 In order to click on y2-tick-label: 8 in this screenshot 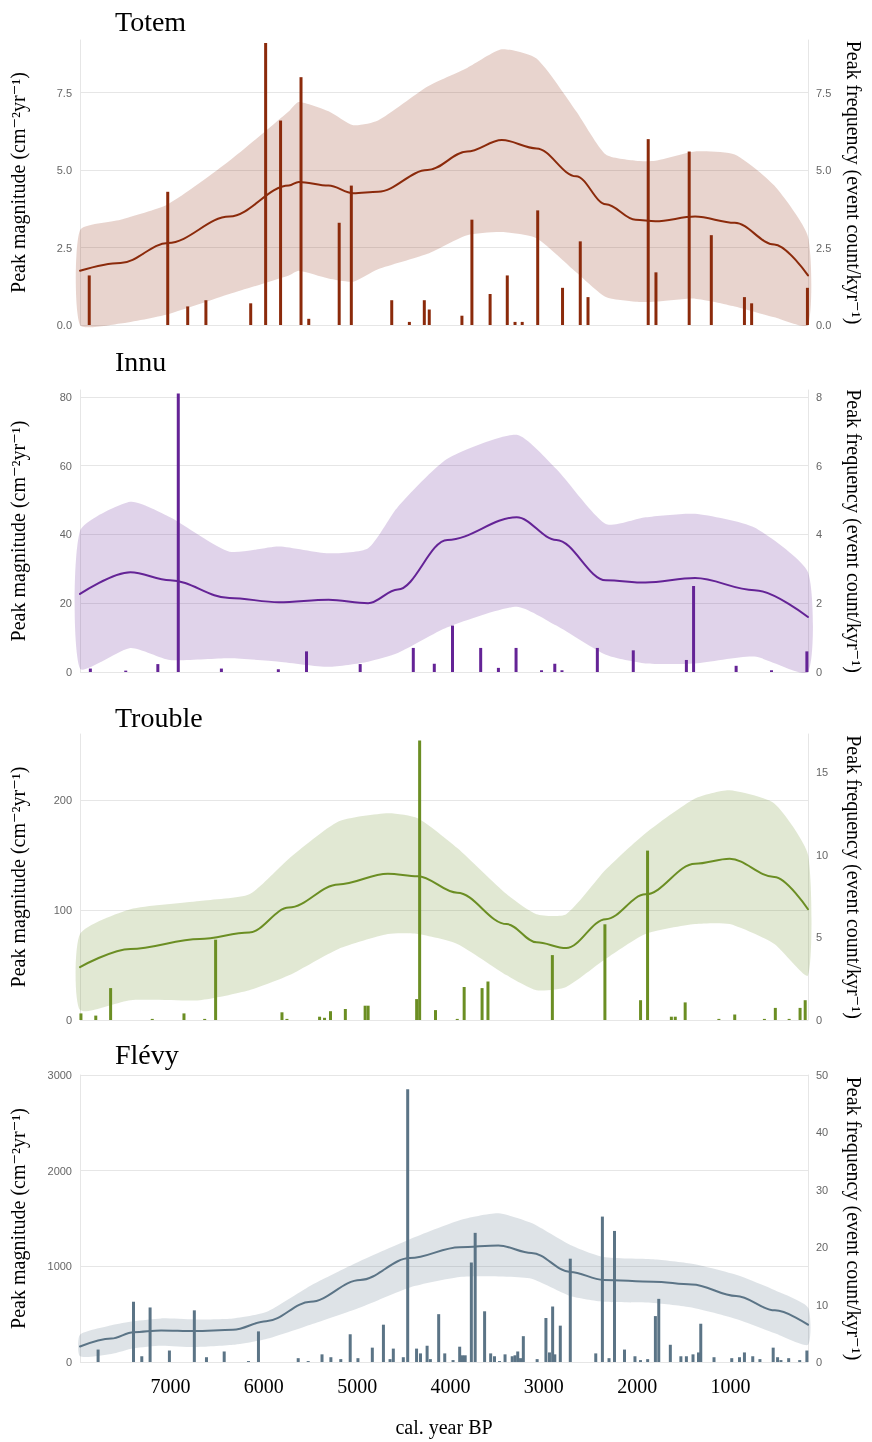, I will do `click(819, 396)`.